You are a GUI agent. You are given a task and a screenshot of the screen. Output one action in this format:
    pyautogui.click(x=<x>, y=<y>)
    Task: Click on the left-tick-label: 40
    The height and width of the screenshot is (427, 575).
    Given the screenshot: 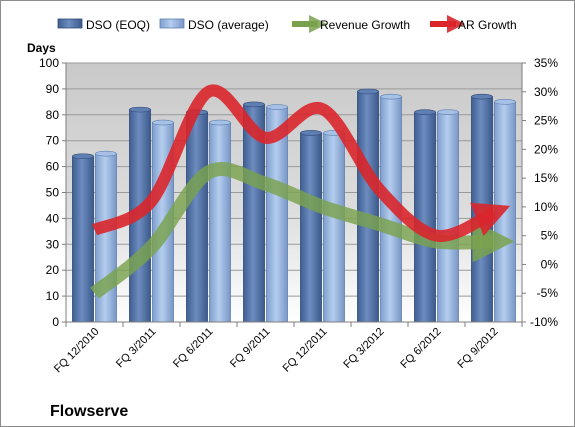 What is the action you would take?
    pyautogui.click(x=53, y=218)
    